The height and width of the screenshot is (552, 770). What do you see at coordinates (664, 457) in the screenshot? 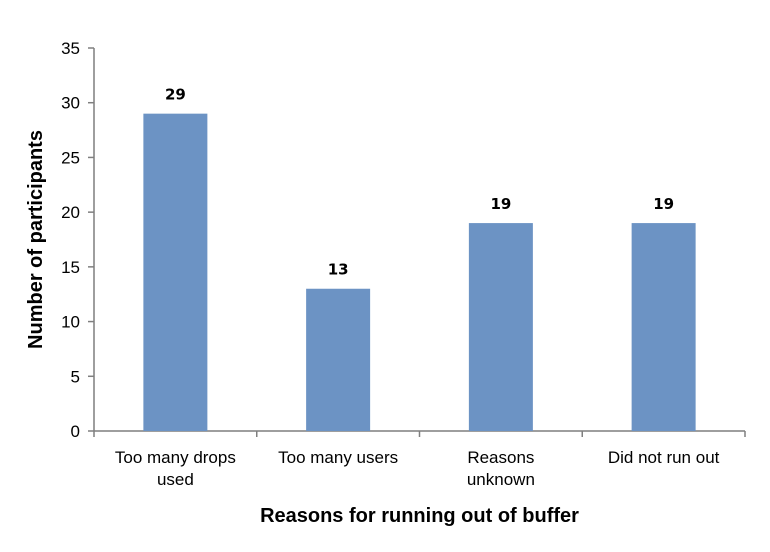
I see `category-label: Did not run out` at bounding box center [664, 457].